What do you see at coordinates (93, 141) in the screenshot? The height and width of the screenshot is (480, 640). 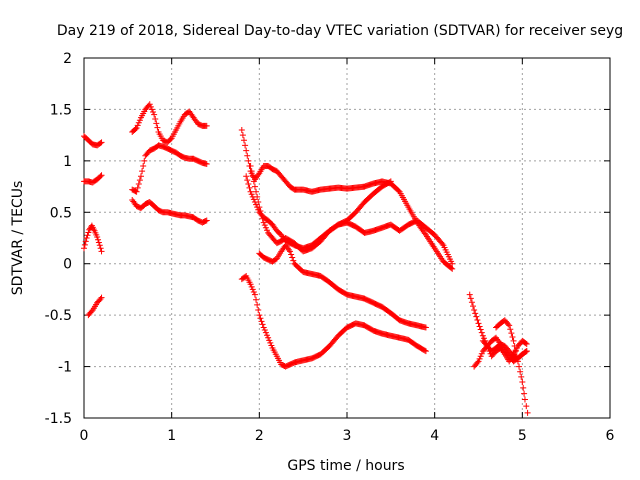 I see `series-trace-a` at bounding box center [93, 141].